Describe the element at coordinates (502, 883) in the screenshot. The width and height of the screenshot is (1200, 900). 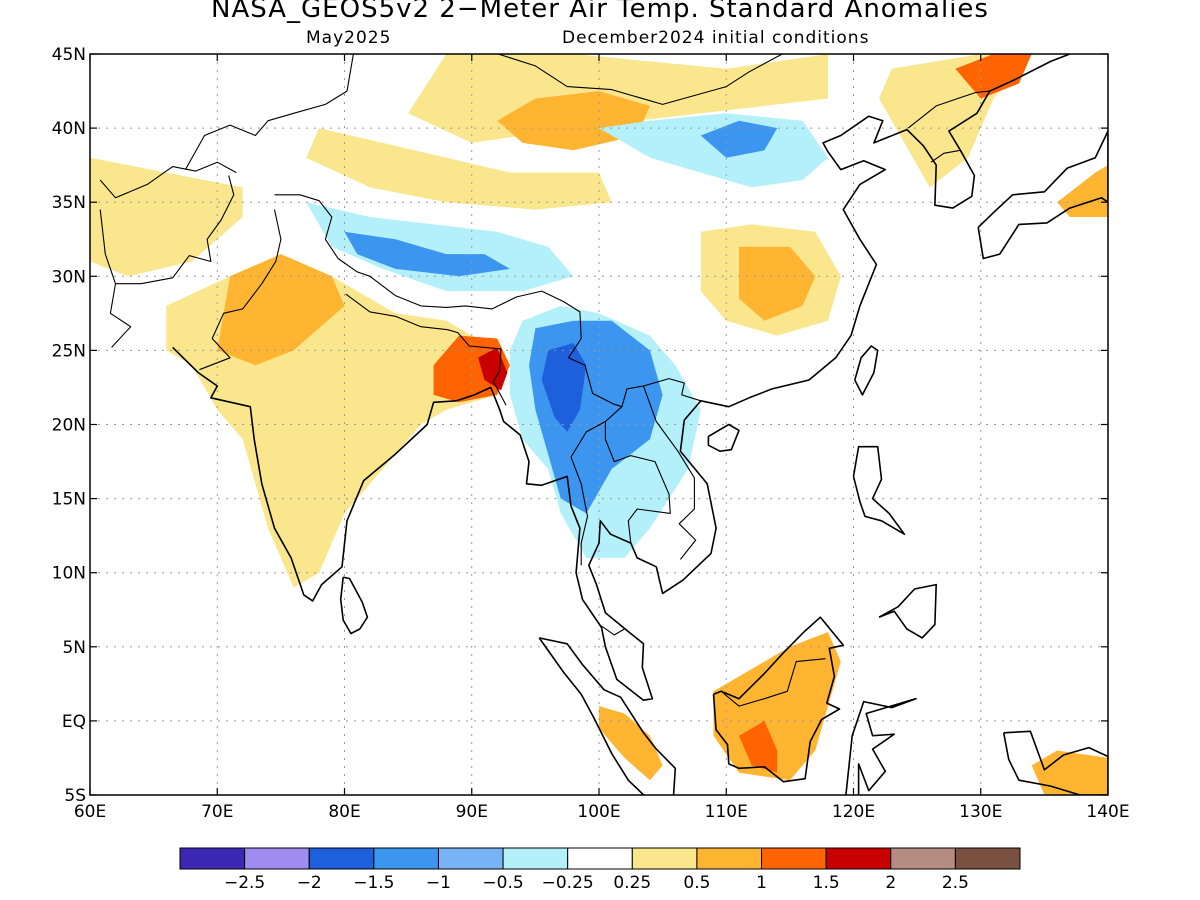
I see `colorbar-label: −0.5` at that location.